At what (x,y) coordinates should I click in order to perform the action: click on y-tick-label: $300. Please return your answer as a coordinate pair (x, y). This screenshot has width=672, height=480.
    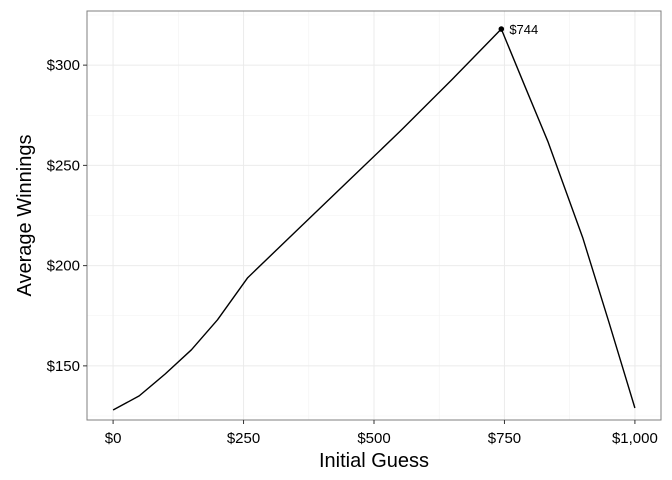
    Looking at the image, I should click on (63, 65).